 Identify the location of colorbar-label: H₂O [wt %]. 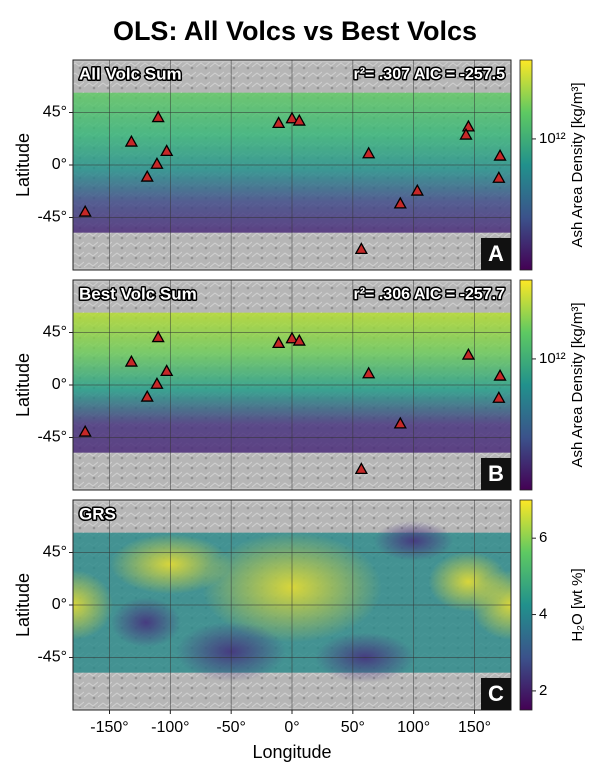
(577, 604).